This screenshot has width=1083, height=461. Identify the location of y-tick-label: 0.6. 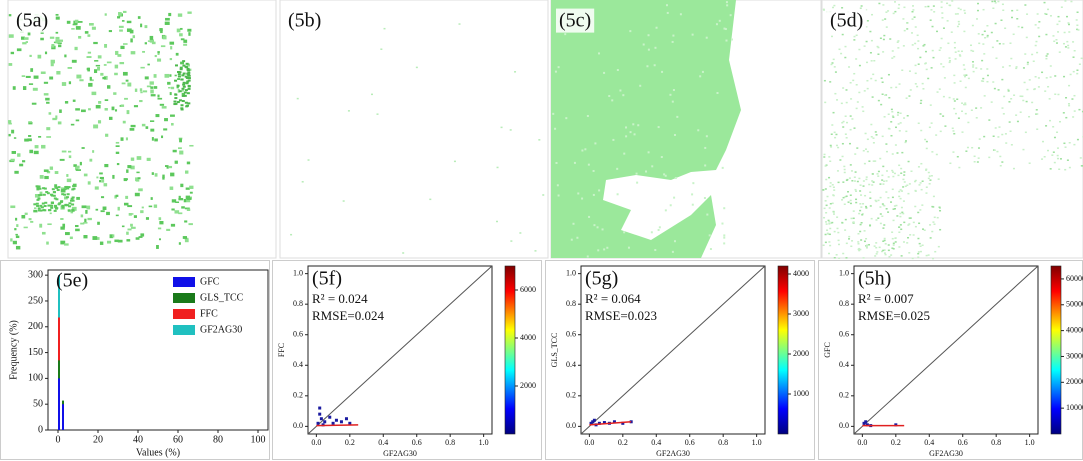
(298, 334).